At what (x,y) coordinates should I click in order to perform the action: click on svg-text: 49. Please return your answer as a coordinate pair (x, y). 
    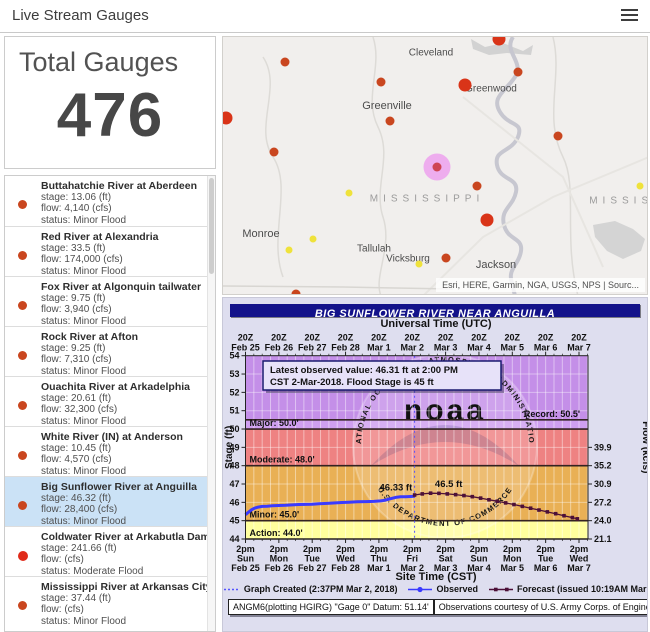
    Looking at the image, I should click on (234, 447).